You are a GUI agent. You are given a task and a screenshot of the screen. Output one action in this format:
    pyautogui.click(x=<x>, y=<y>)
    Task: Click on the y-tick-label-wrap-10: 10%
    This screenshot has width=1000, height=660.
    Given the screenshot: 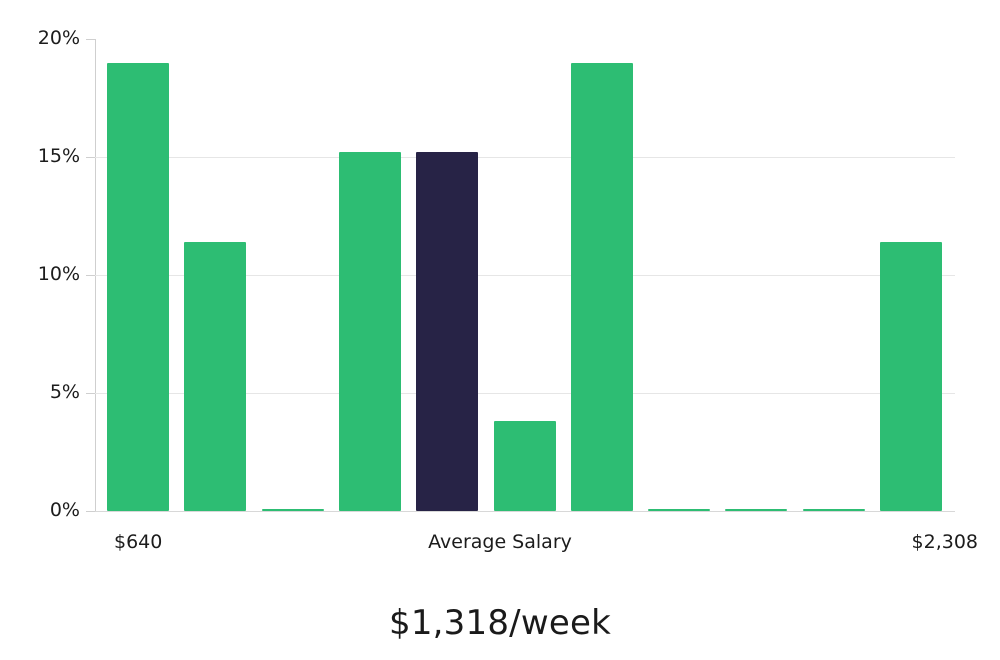 What is the action you would take?
    pyautogui.click(x=40, y=274)
    